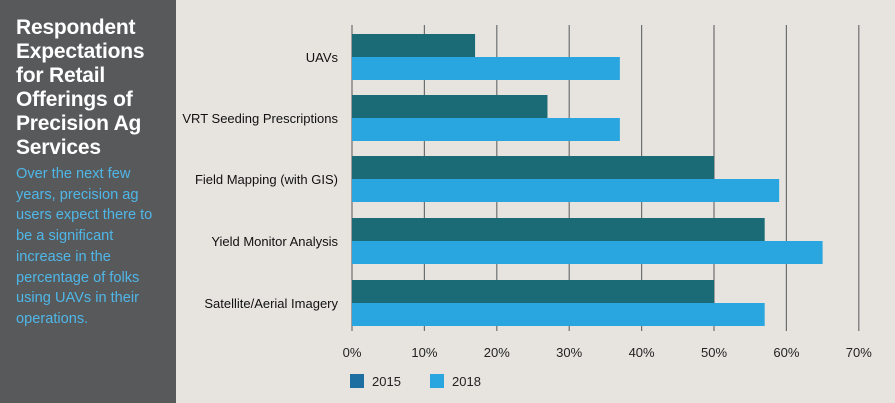 This screenshot has height=403, width=895. What do you see at coordinates (859, 352) in the screenshot?
I see `x-tick-label: 70%` at bounding box center [859, 352].